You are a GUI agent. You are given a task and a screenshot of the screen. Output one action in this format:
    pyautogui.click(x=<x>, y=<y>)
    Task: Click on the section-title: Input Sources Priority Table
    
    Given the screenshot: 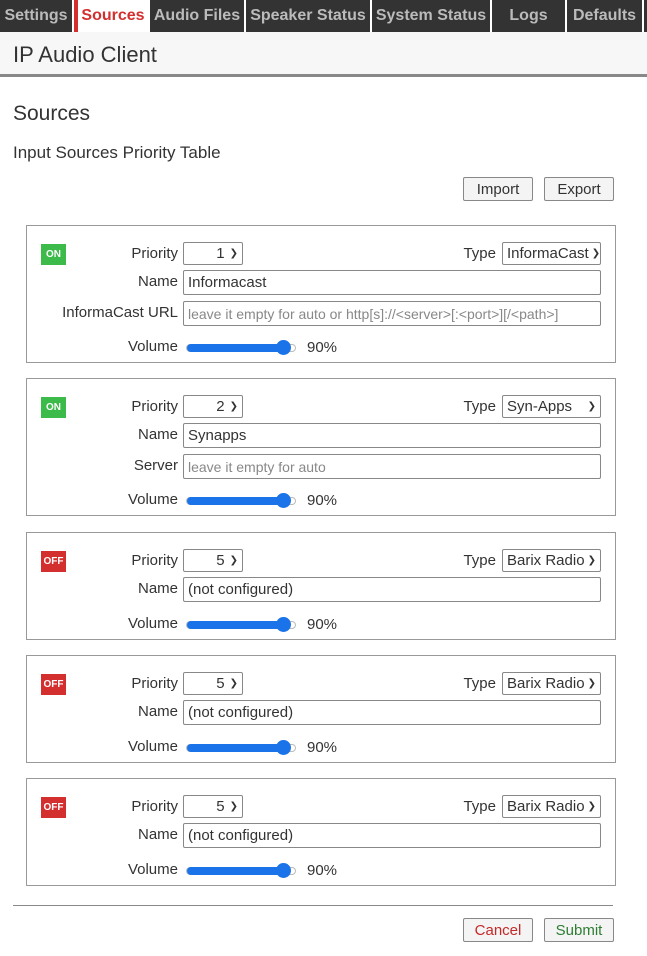 What is the action you would take?
    pyautogui.click(x=117, y=152)
    